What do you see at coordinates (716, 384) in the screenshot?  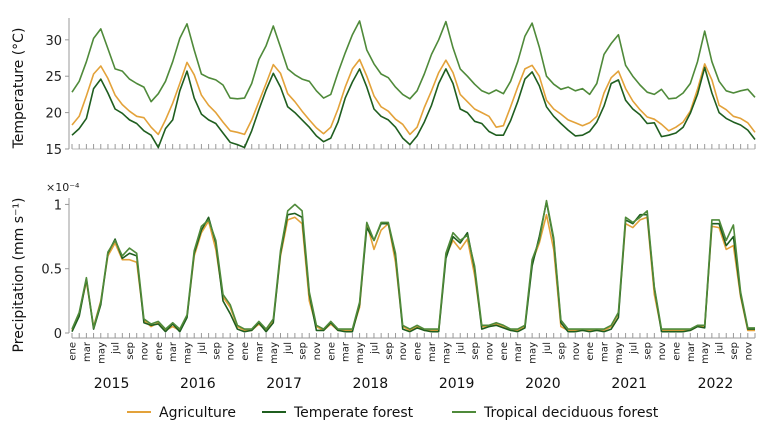 I see `year-label: 2022` at bounding box center [716, 384].